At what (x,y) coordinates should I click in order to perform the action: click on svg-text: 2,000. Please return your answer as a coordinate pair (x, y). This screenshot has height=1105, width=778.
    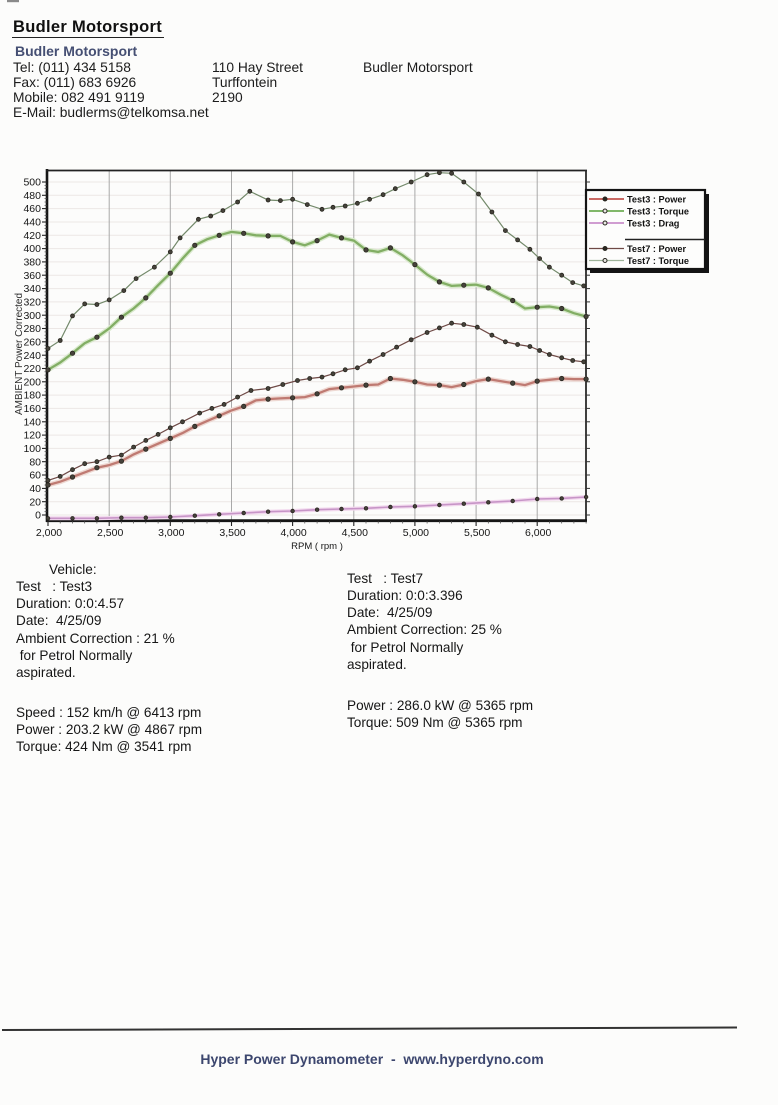
    Looking at the image, I should click on (49, 533).